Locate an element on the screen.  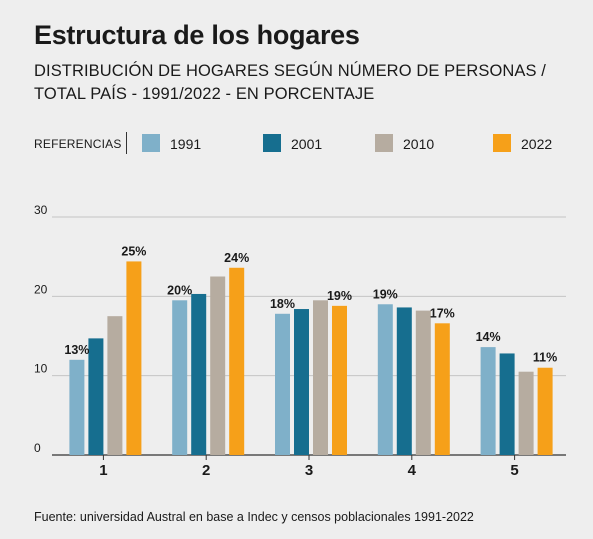
legend-label-2010: 2010 is located at coordinates (419, 144).